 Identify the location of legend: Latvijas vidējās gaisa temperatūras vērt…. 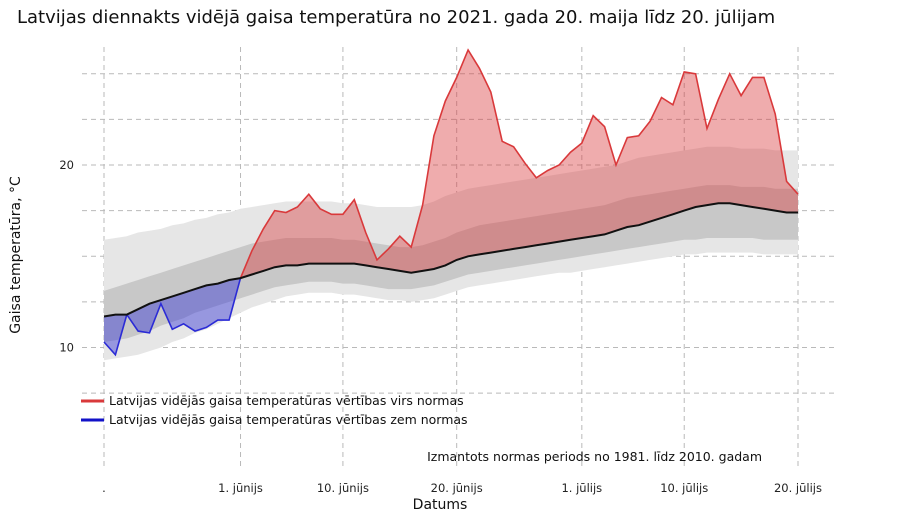
(274, 410).